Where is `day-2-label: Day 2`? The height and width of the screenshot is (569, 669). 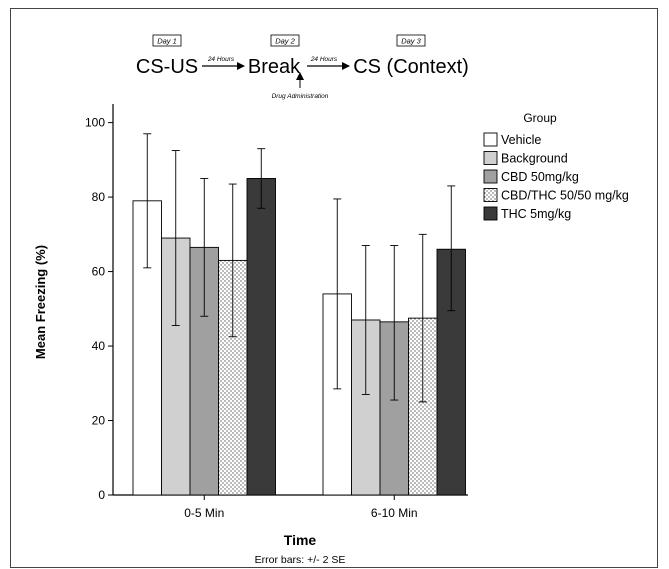
day-2-label: Day 2 is located at coordinates (285, 41).